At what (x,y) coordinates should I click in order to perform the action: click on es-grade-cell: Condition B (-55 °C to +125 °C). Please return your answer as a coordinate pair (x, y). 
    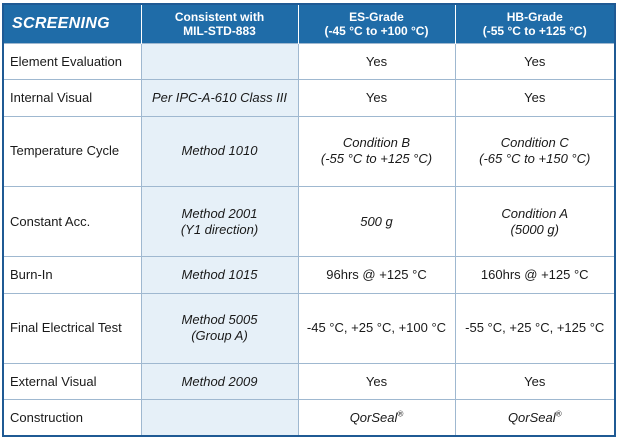
    Looking at the image, I should click on (377, 151).